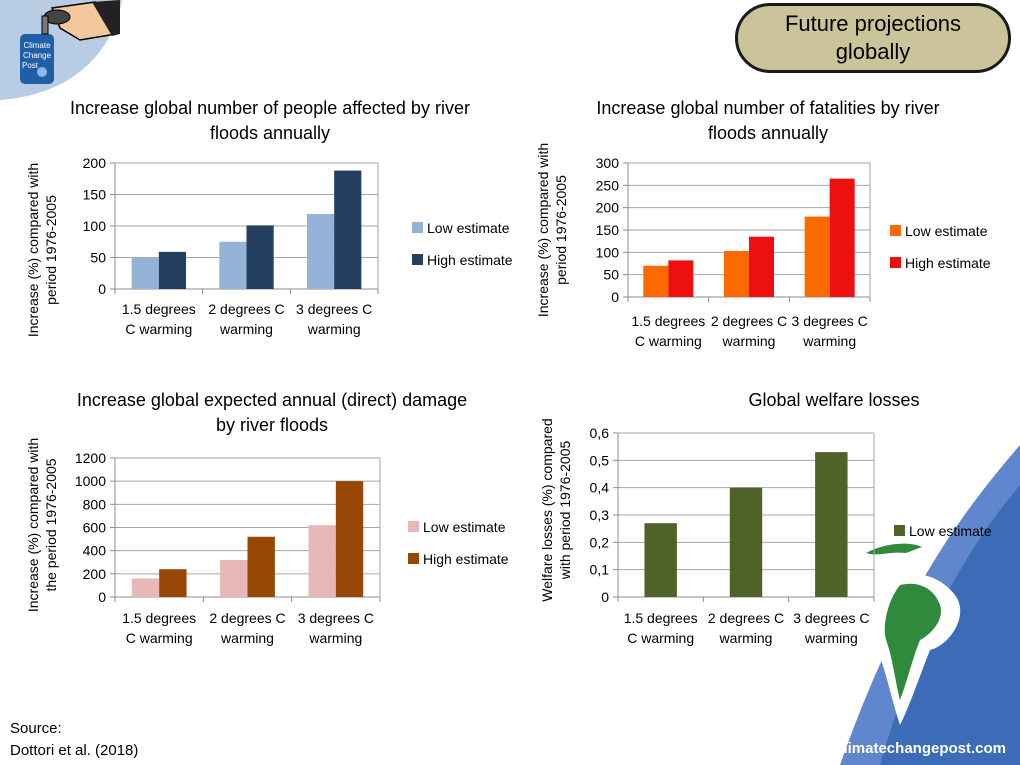 Image resolution: width=1020 pixels, height=765 pixels. Describe the element at coordinates (270, 133) in the screenshot. I see `chart-title-line: floods annually` at that location.